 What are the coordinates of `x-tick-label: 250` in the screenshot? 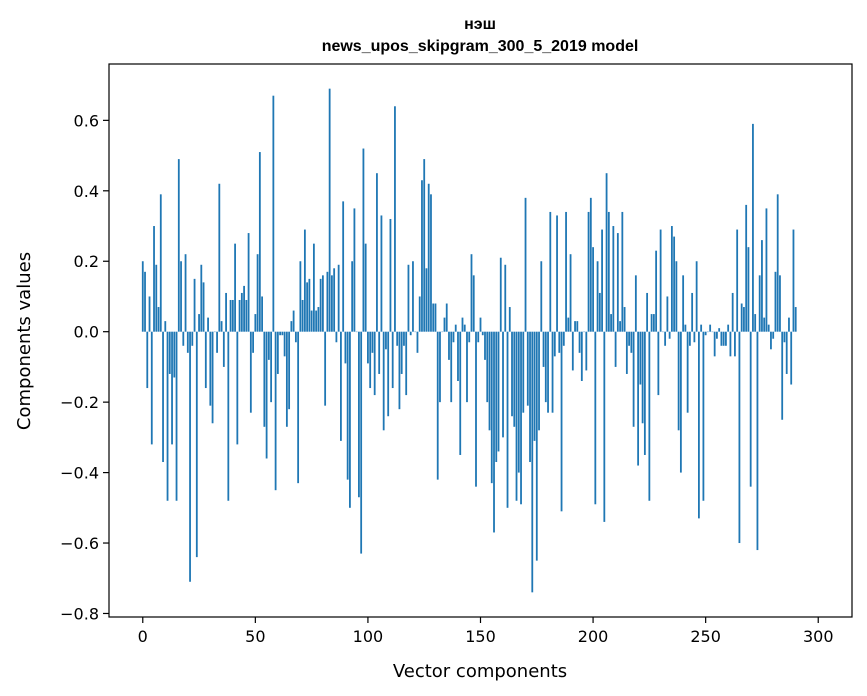 It's located at (705, 636).